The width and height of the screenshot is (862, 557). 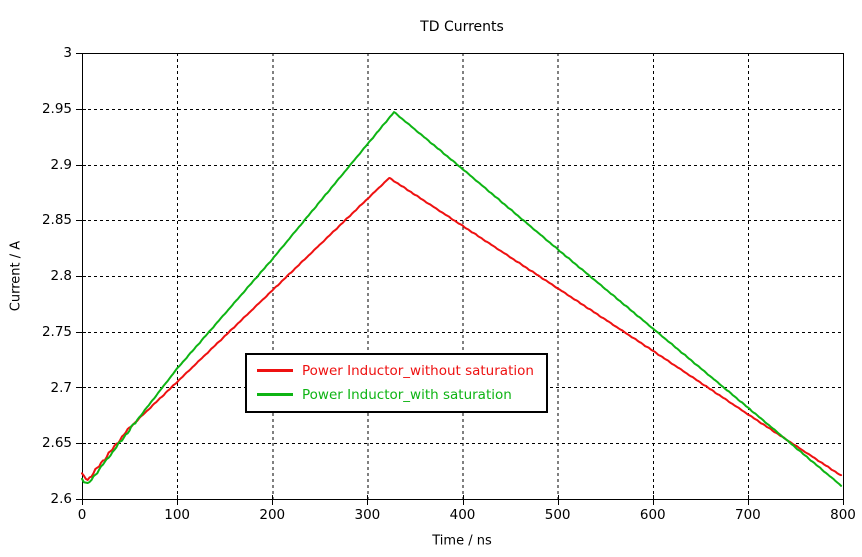 What do you see at coordinates (275, 394) in the screenshot?
I see `legend-line-sample-green` at bounding box center [275, 394].